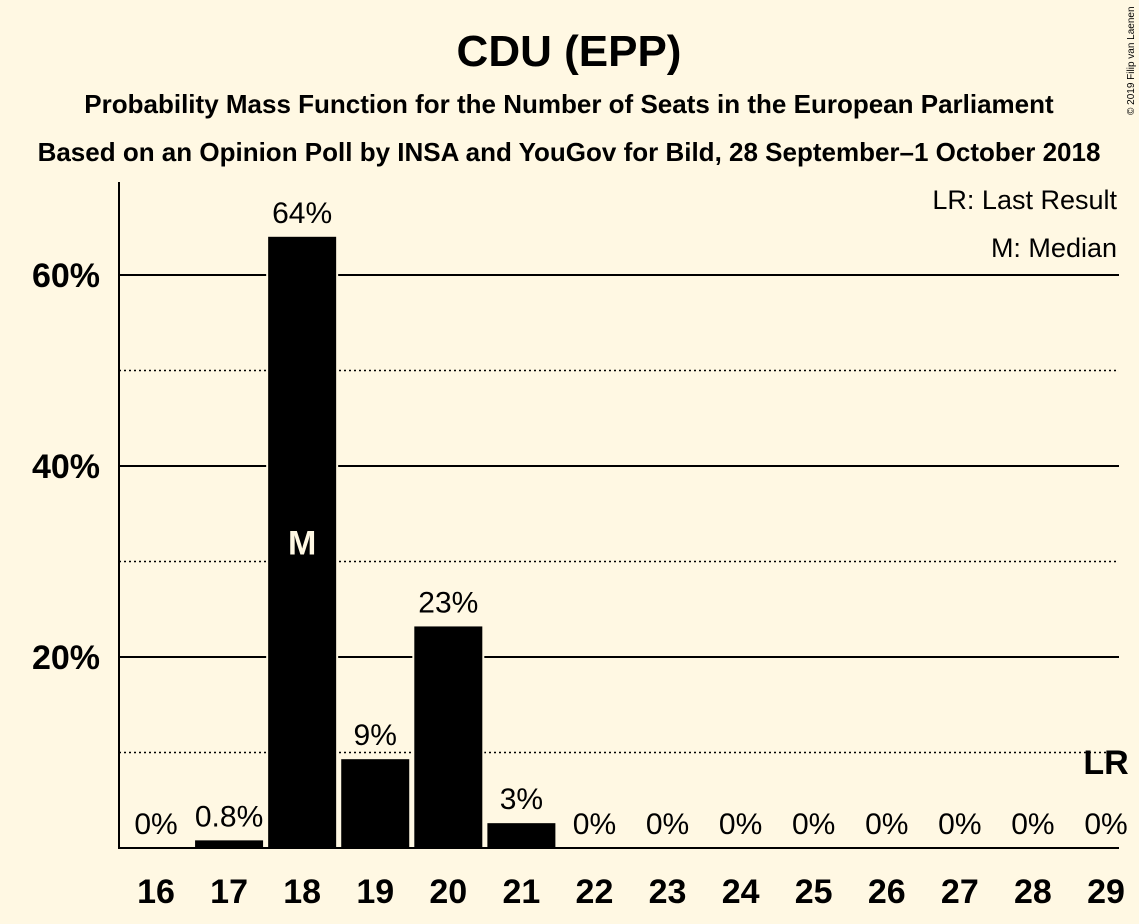 Image resolution: width=1139 pixels, height=924 pixels. Describe the element at coordinates (813, 824) in the screenshot. I see `value-label-25: 0%` at that location.